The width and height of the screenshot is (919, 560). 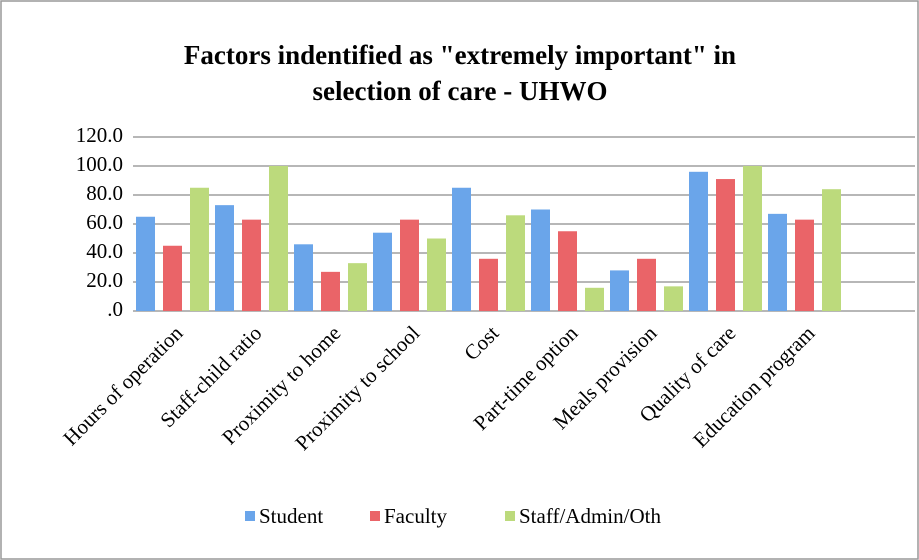 What do you see at coordinates (590, 516) in the screenshot?
I see `legend-label: Staff/Admin/Oth` at bounding box center [590, 516].